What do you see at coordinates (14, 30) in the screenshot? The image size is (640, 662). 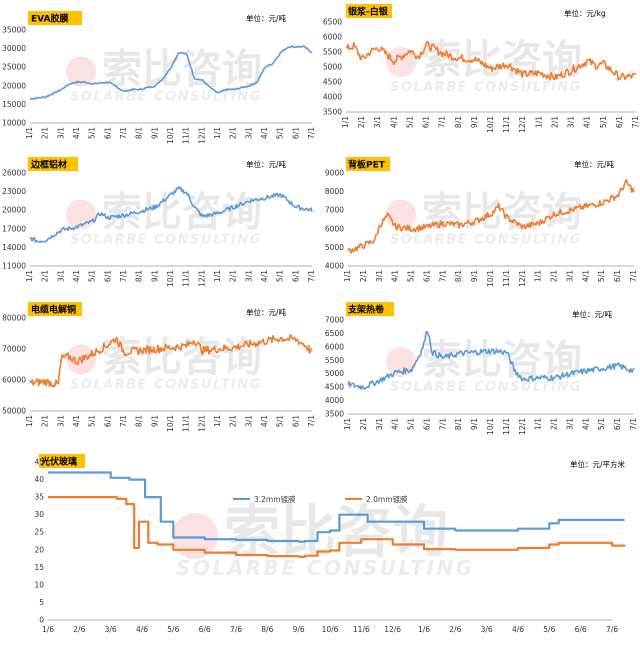 I see `y-tick-label: 35000` at bounding box center [14, 30].